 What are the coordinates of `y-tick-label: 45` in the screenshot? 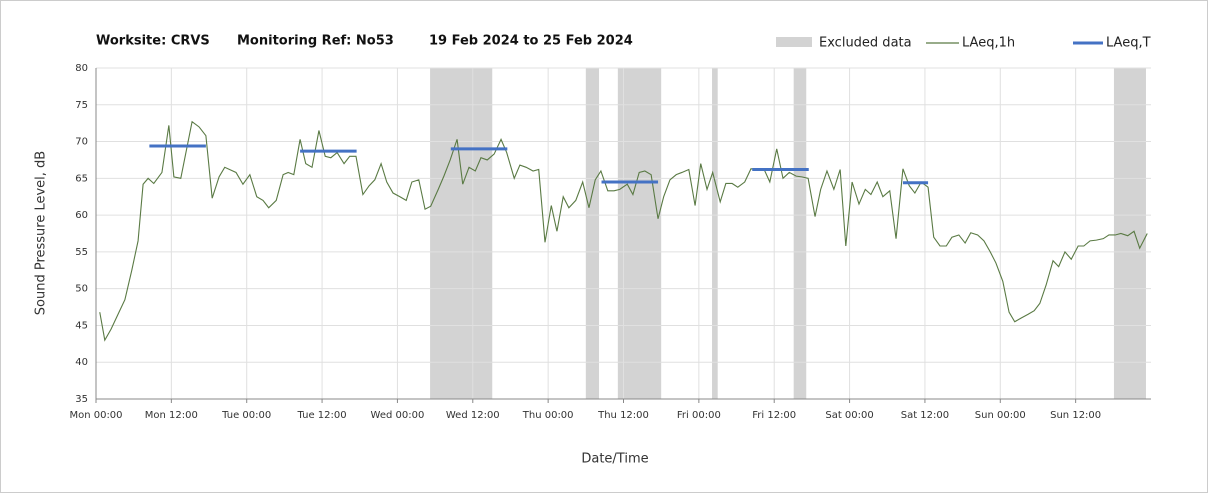 It's located at (81, 325).